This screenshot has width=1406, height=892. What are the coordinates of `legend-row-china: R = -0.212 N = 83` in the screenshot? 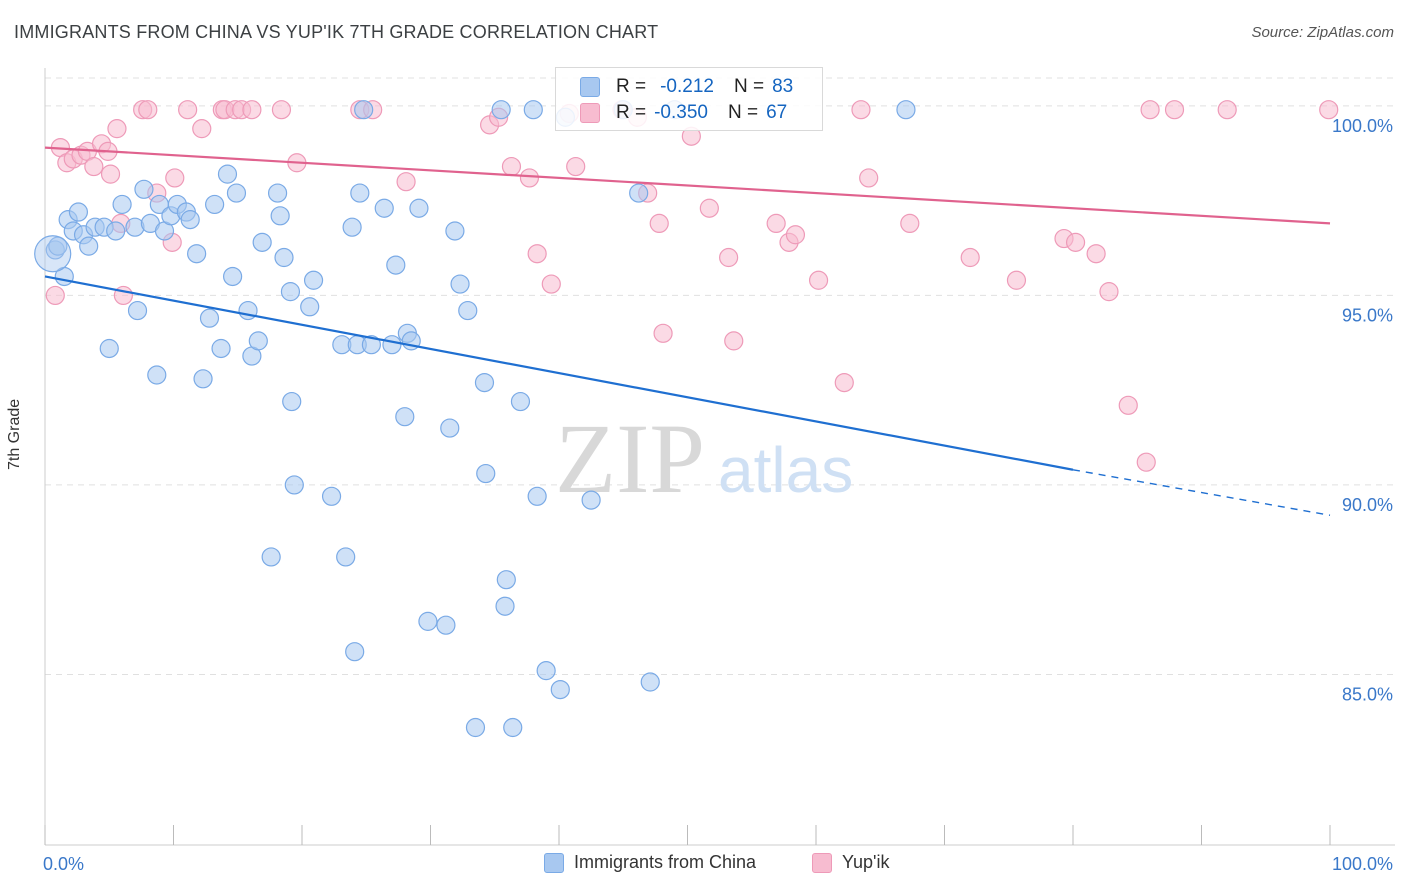 It's located at (686, 87).